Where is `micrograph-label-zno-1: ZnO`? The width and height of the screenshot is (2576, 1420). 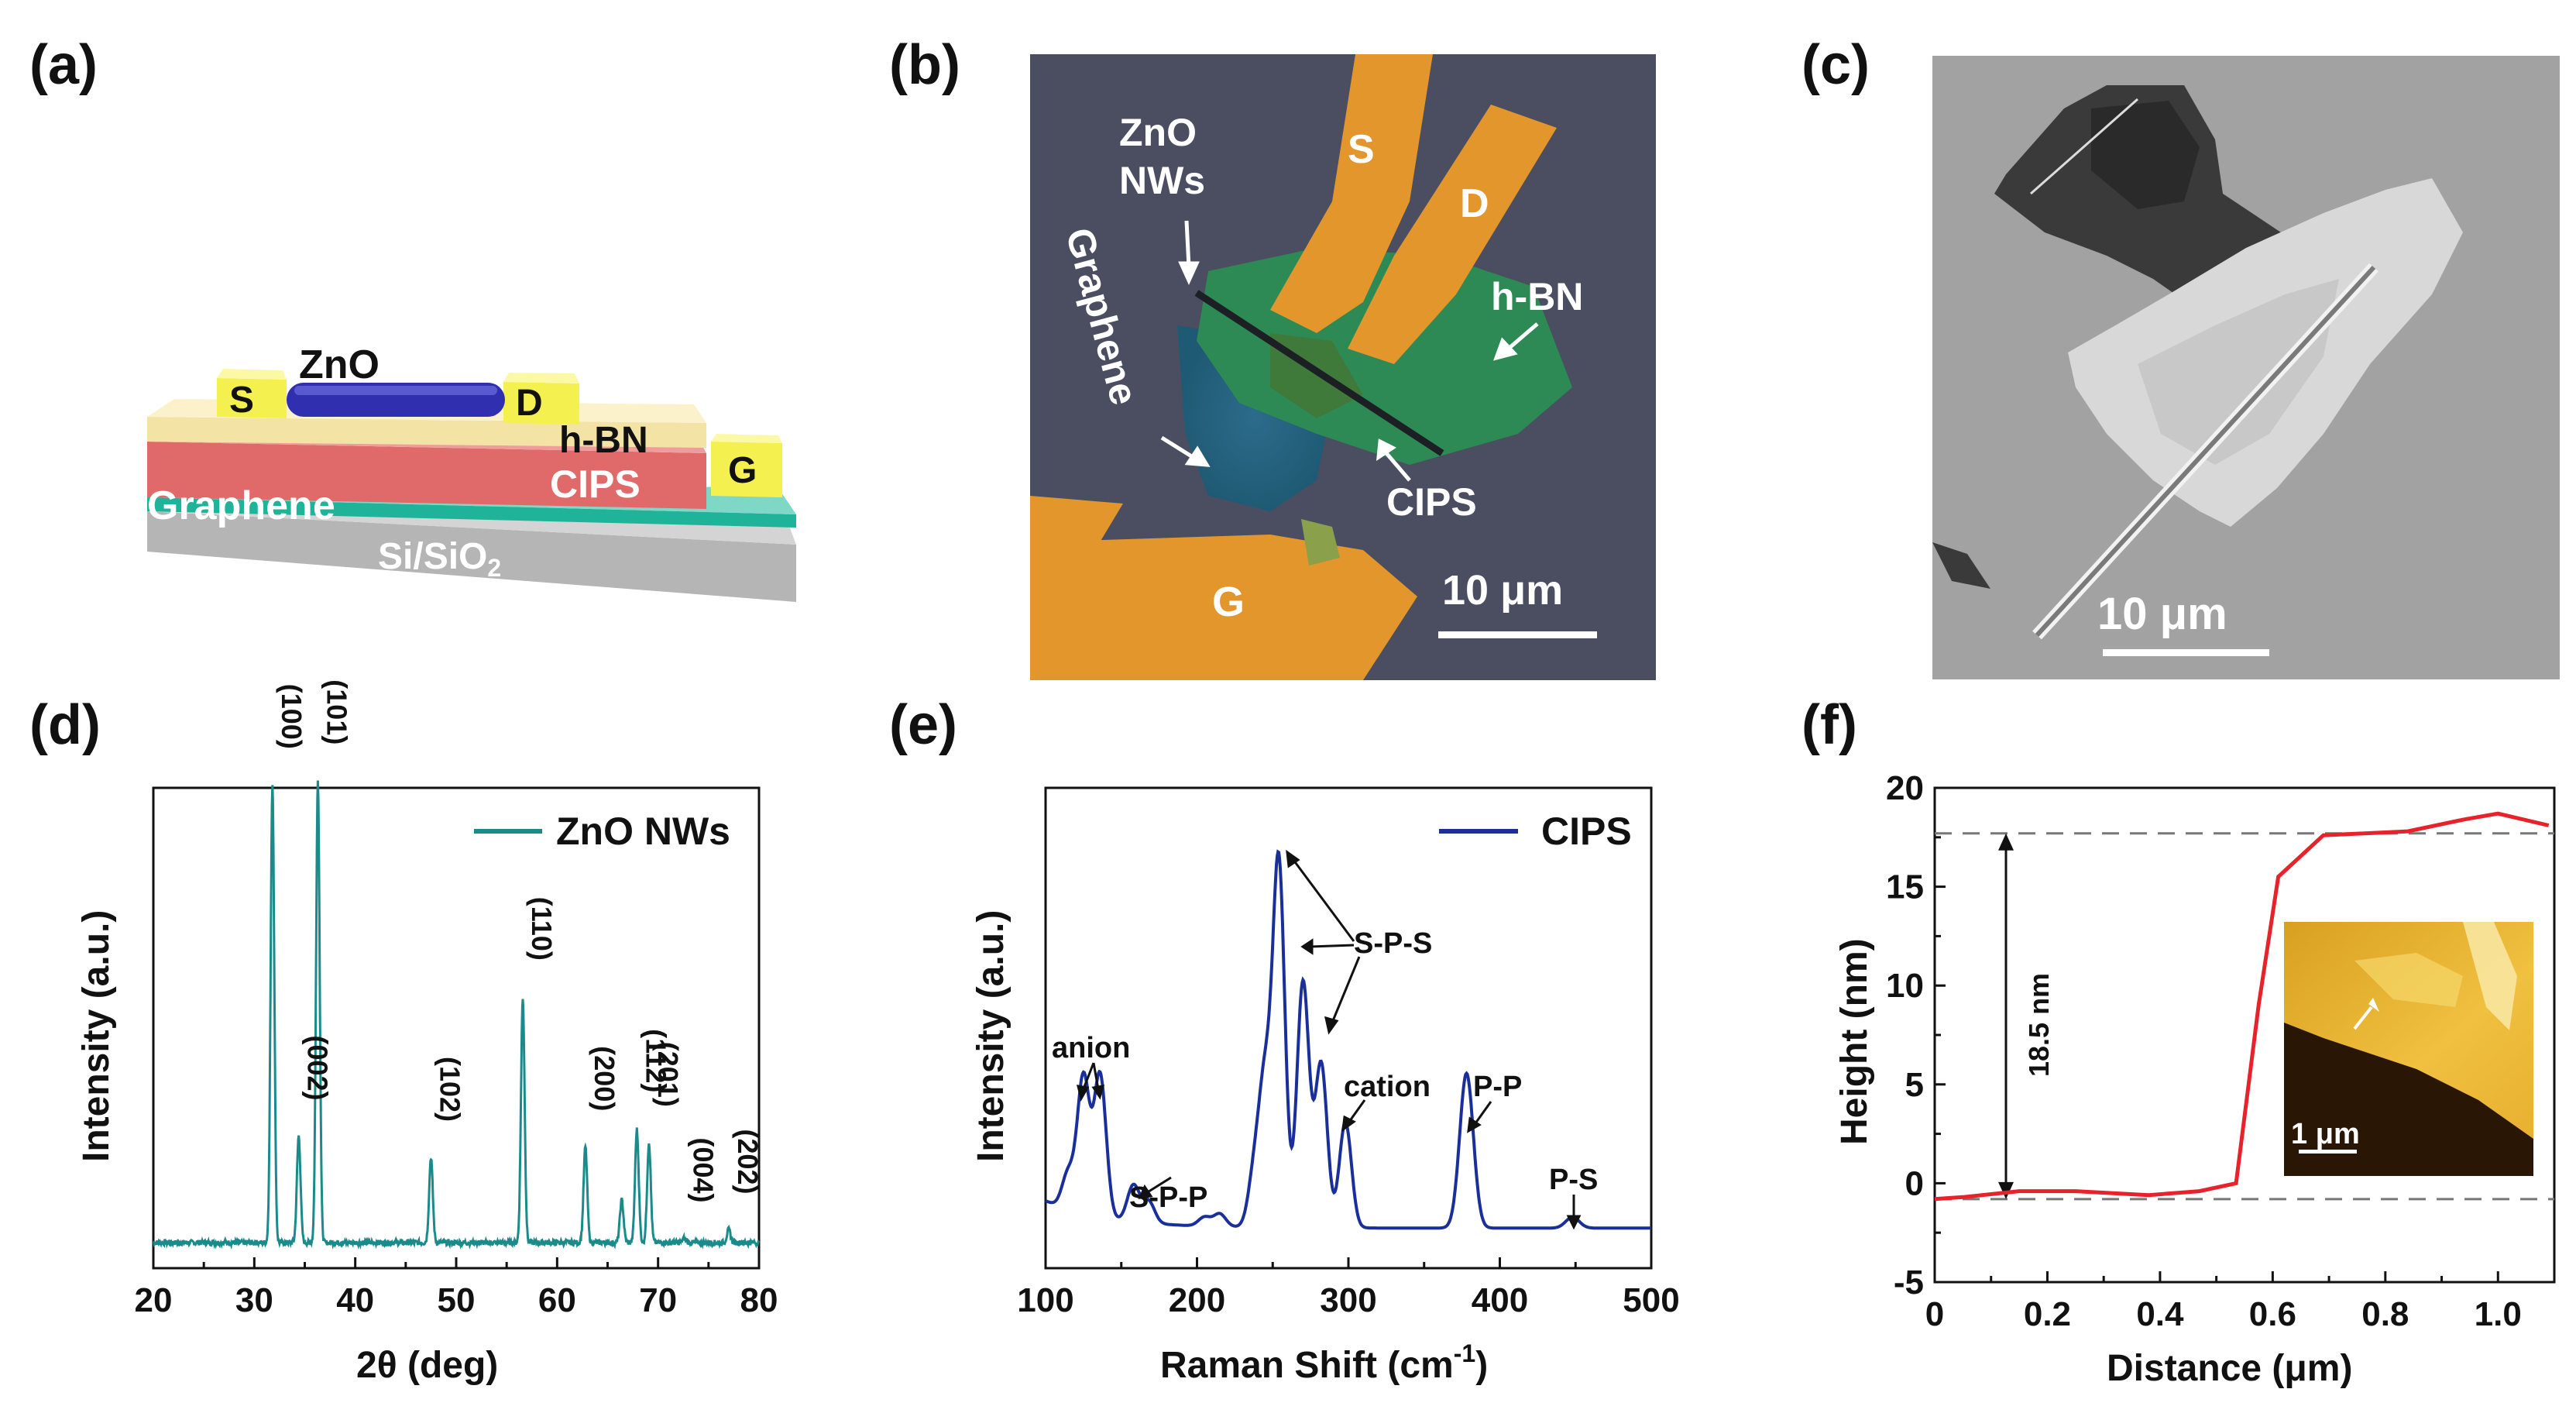
micrograph-label-zno-1: ZnO is located at coordinates (1158, 132).